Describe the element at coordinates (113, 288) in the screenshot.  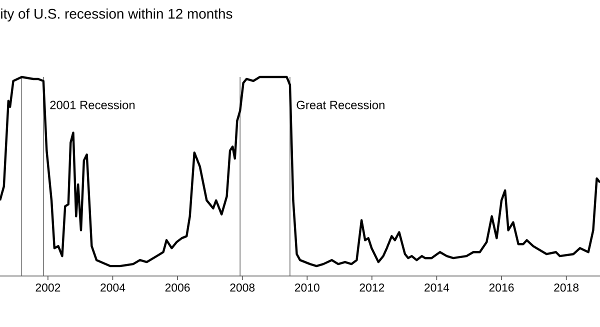
I see `x-tick-label: 2004` at that location.